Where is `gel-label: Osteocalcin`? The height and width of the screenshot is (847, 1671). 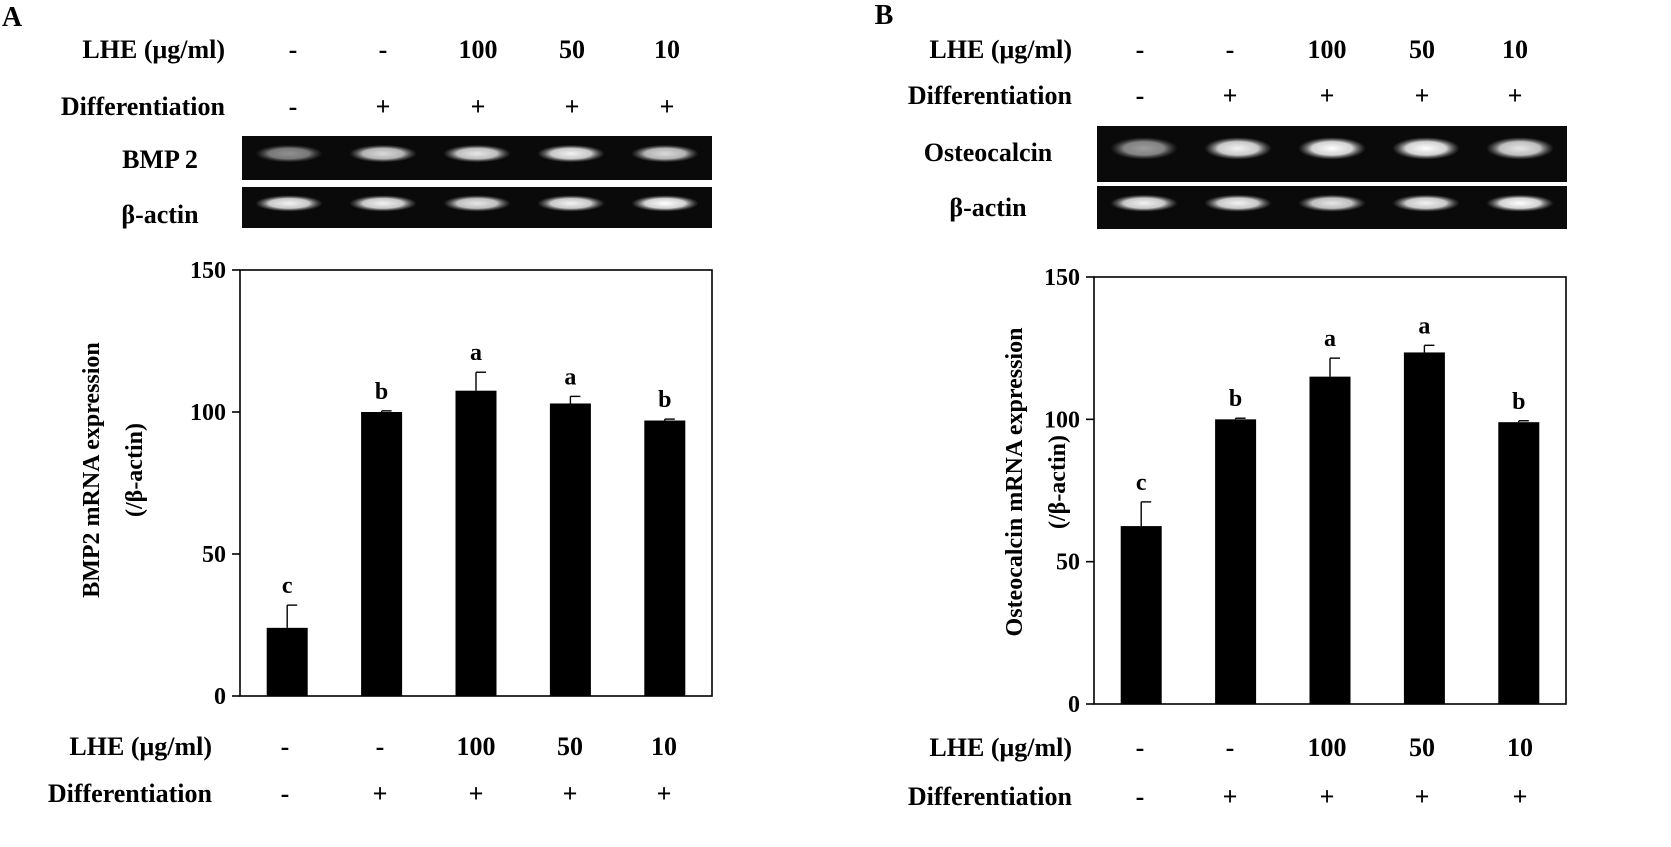 gel-label: Osteocalcin is located at coordinates (988, 152).